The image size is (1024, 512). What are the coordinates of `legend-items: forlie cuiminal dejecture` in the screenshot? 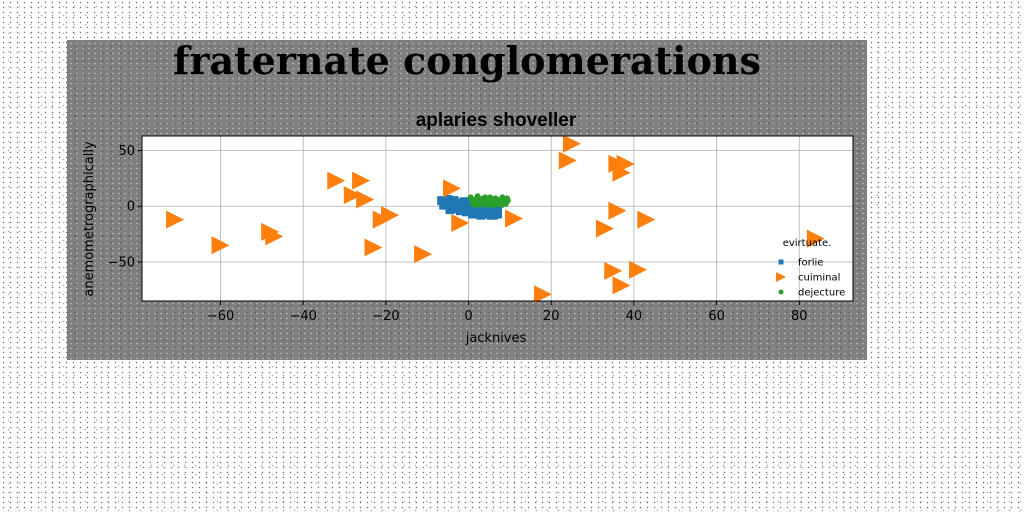 It's located at (810, 278).